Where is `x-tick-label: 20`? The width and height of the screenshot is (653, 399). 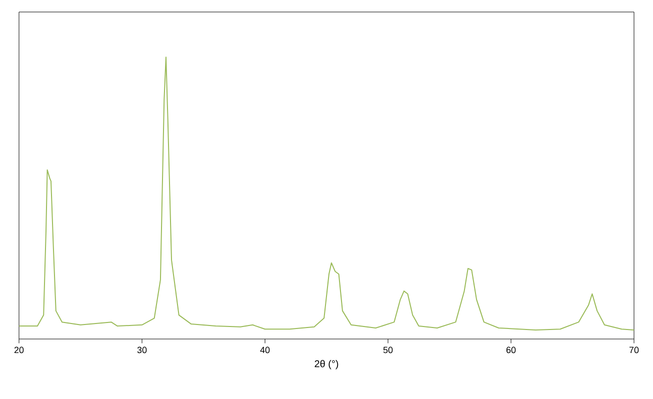
x-tick-label: 20 is located at coordinates (19, 350).